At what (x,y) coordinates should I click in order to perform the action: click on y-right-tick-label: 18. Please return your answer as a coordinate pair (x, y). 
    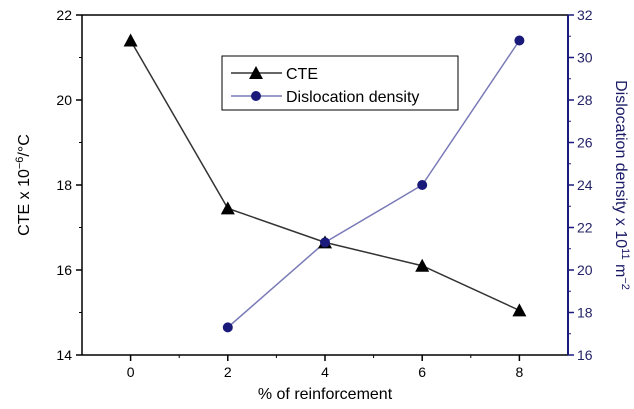
    Looking at the image, I should click on (585, 313).